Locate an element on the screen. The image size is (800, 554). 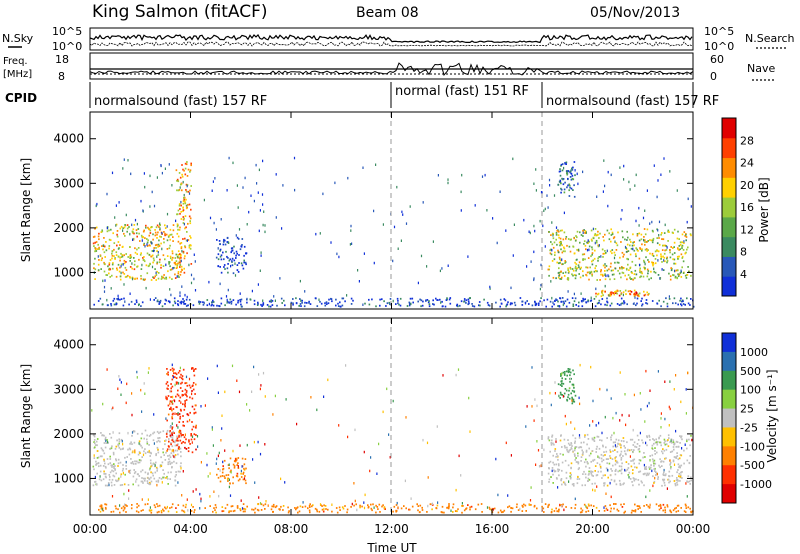
colorbar-swatch is located at coordinates (729, 399).